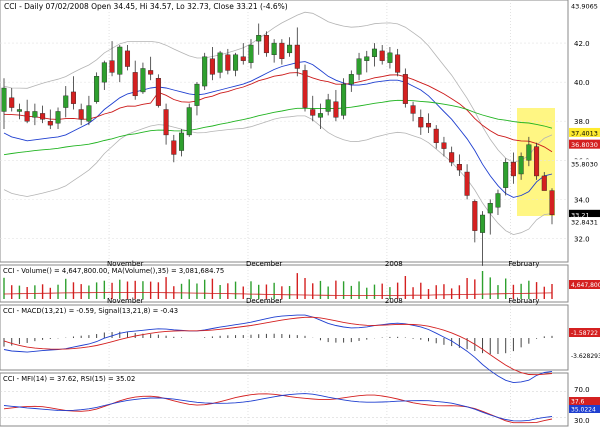 The height and width of the screenshot is (427, 600). What do you see at coordinates (284, 283) in the screenshot?
I see `volume-panel` at bounding box center [284, 283].